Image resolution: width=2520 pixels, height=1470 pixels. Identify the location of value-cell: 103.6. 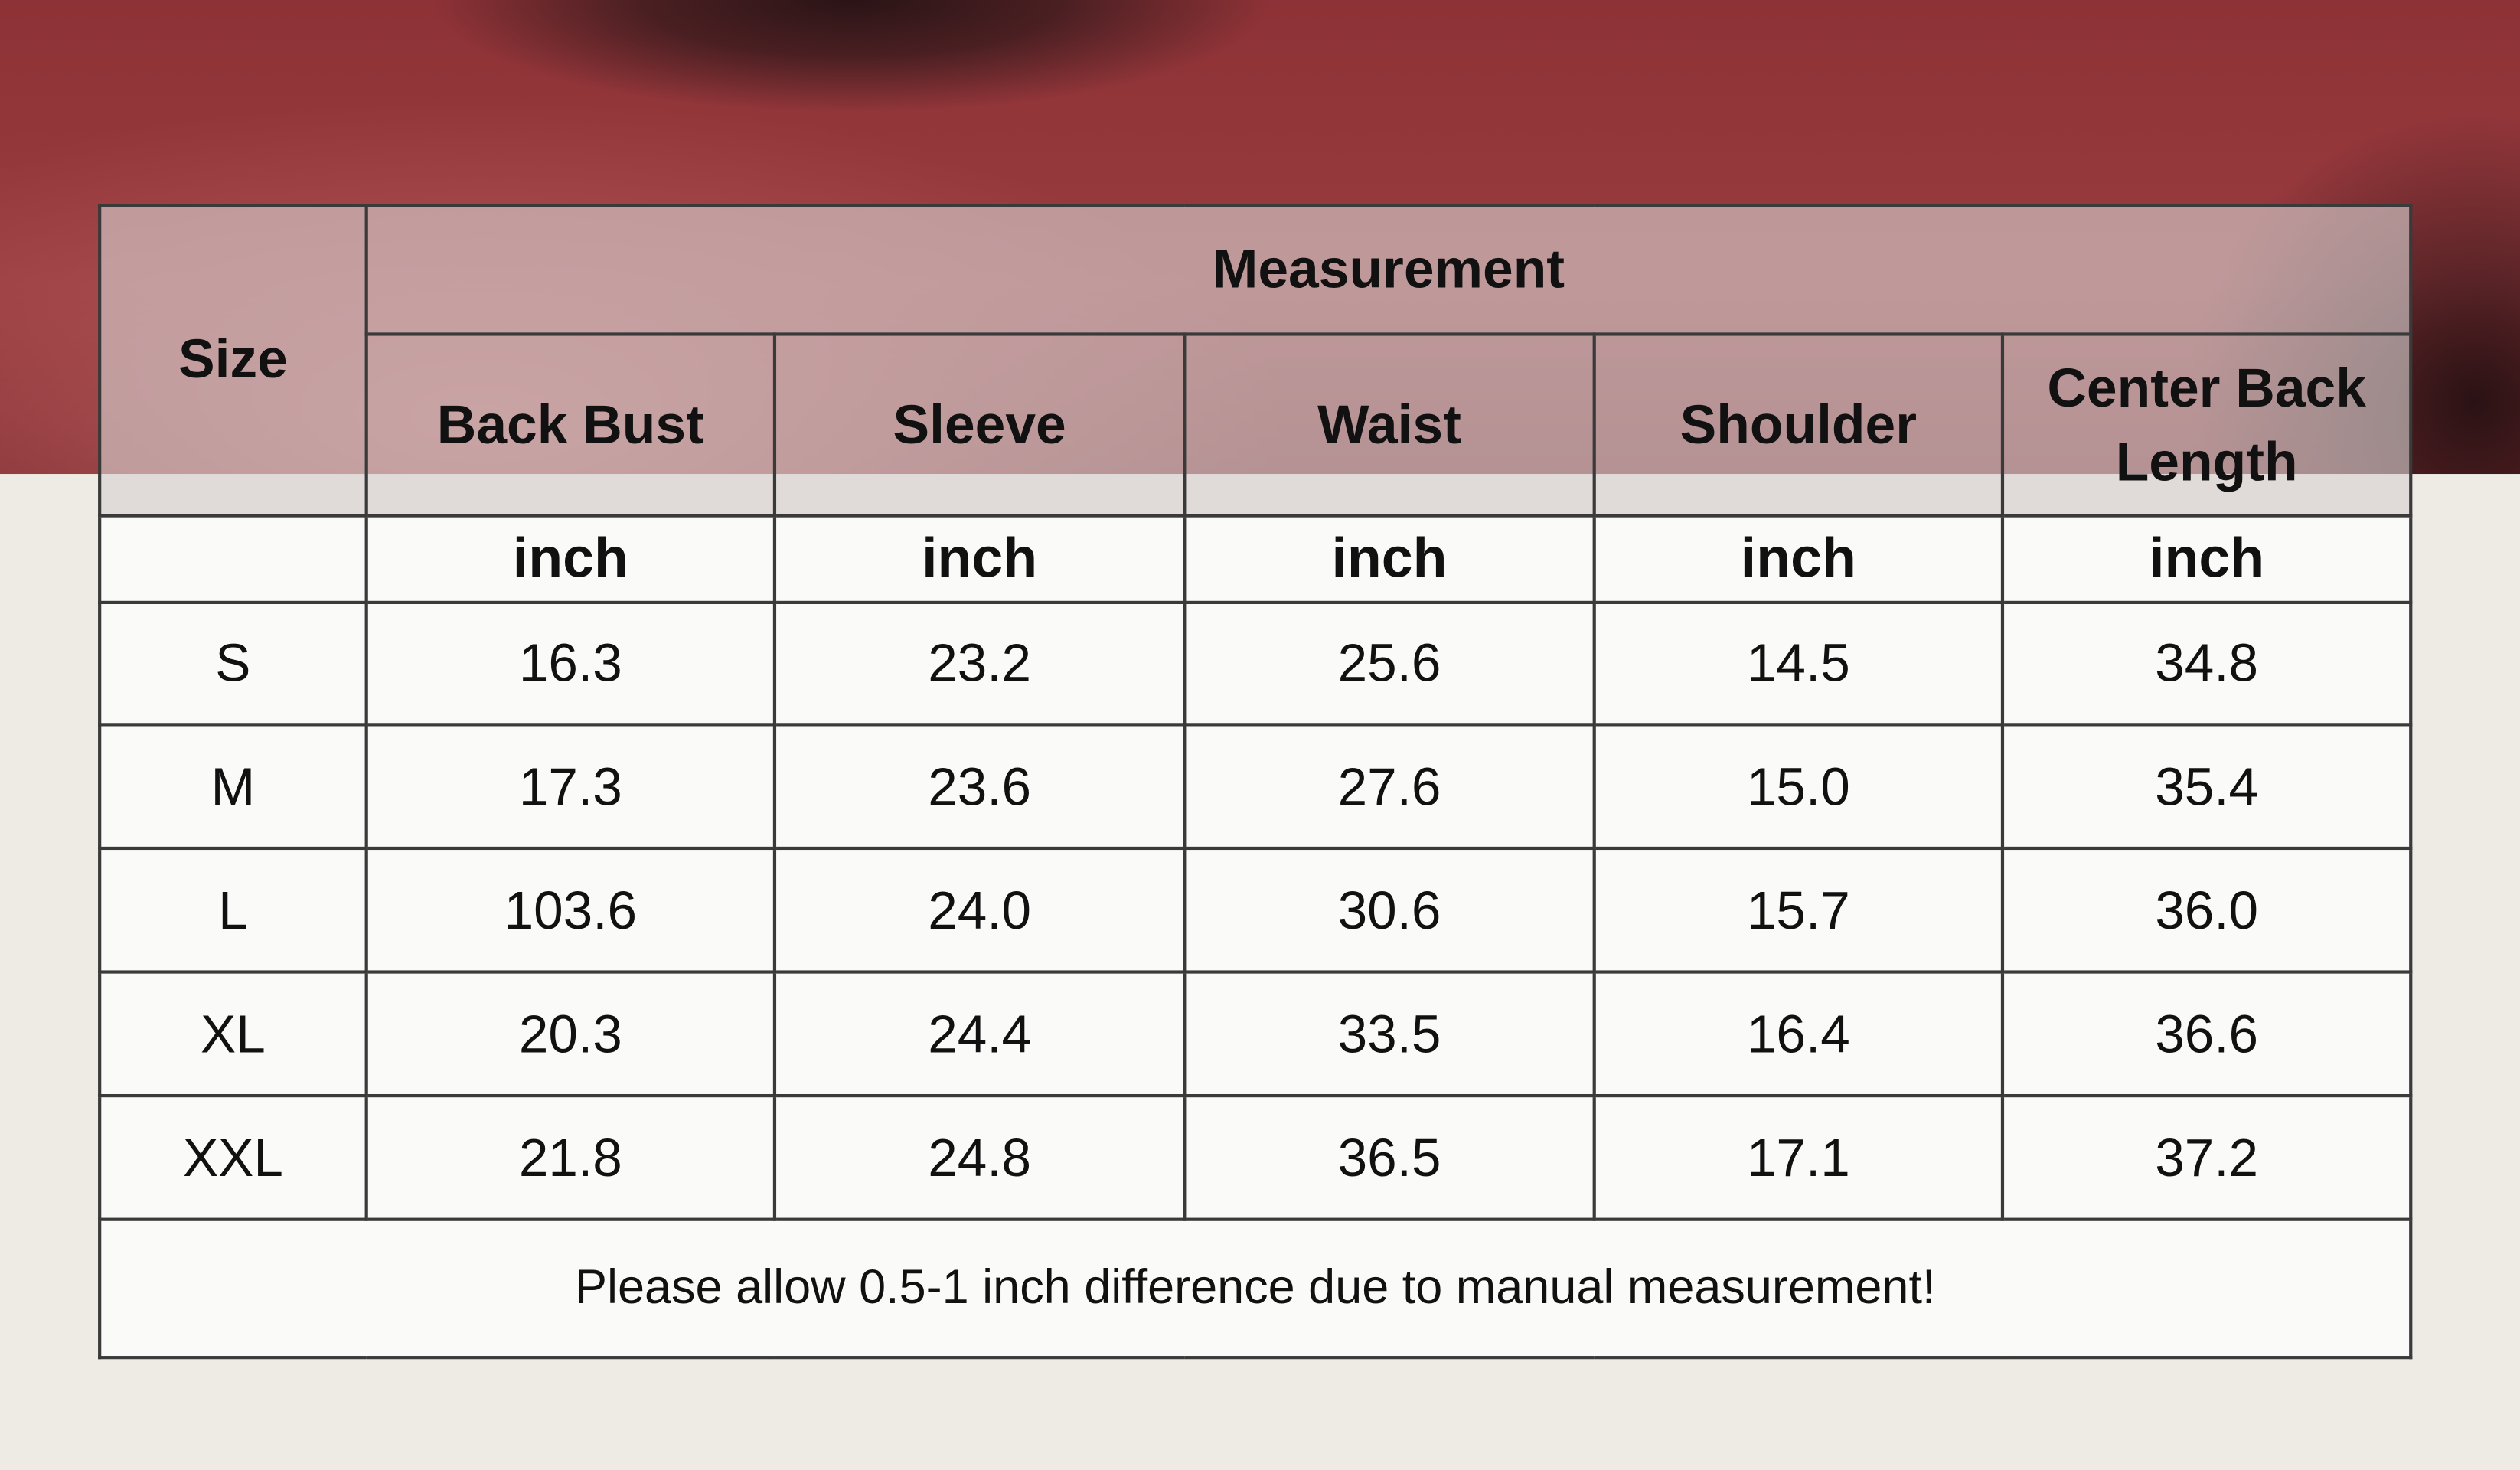
(570, 910).